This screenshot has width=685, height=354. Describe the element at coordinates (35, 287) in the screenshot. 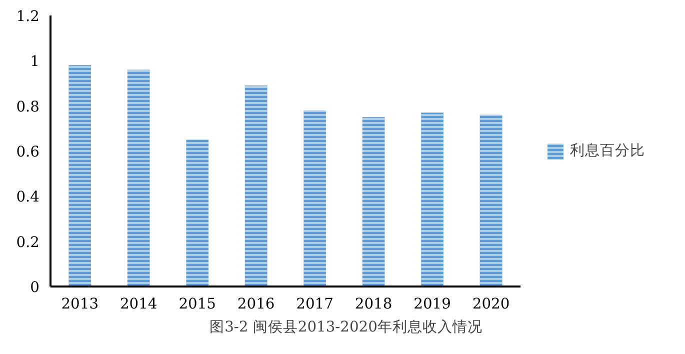

I see `y-tick-label: 0` at that location.